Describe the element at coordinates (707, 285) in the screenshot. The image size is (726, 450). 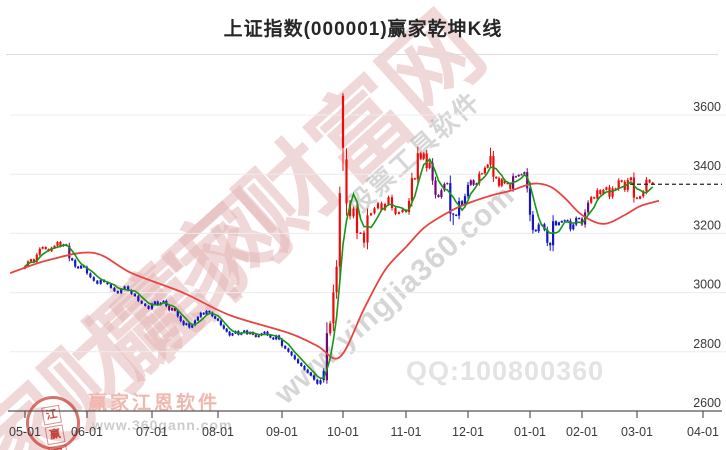
I see `y-tick-label: 3000` at that location.